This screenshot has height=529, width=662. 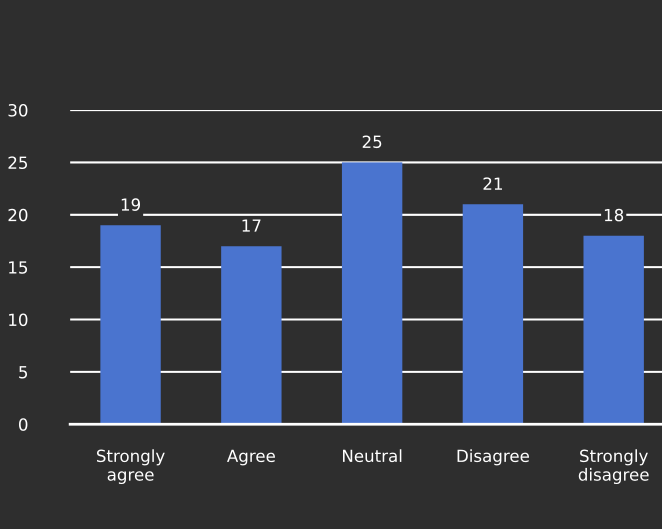 I want to click on data-label: 21, so click(x=493, y=183).